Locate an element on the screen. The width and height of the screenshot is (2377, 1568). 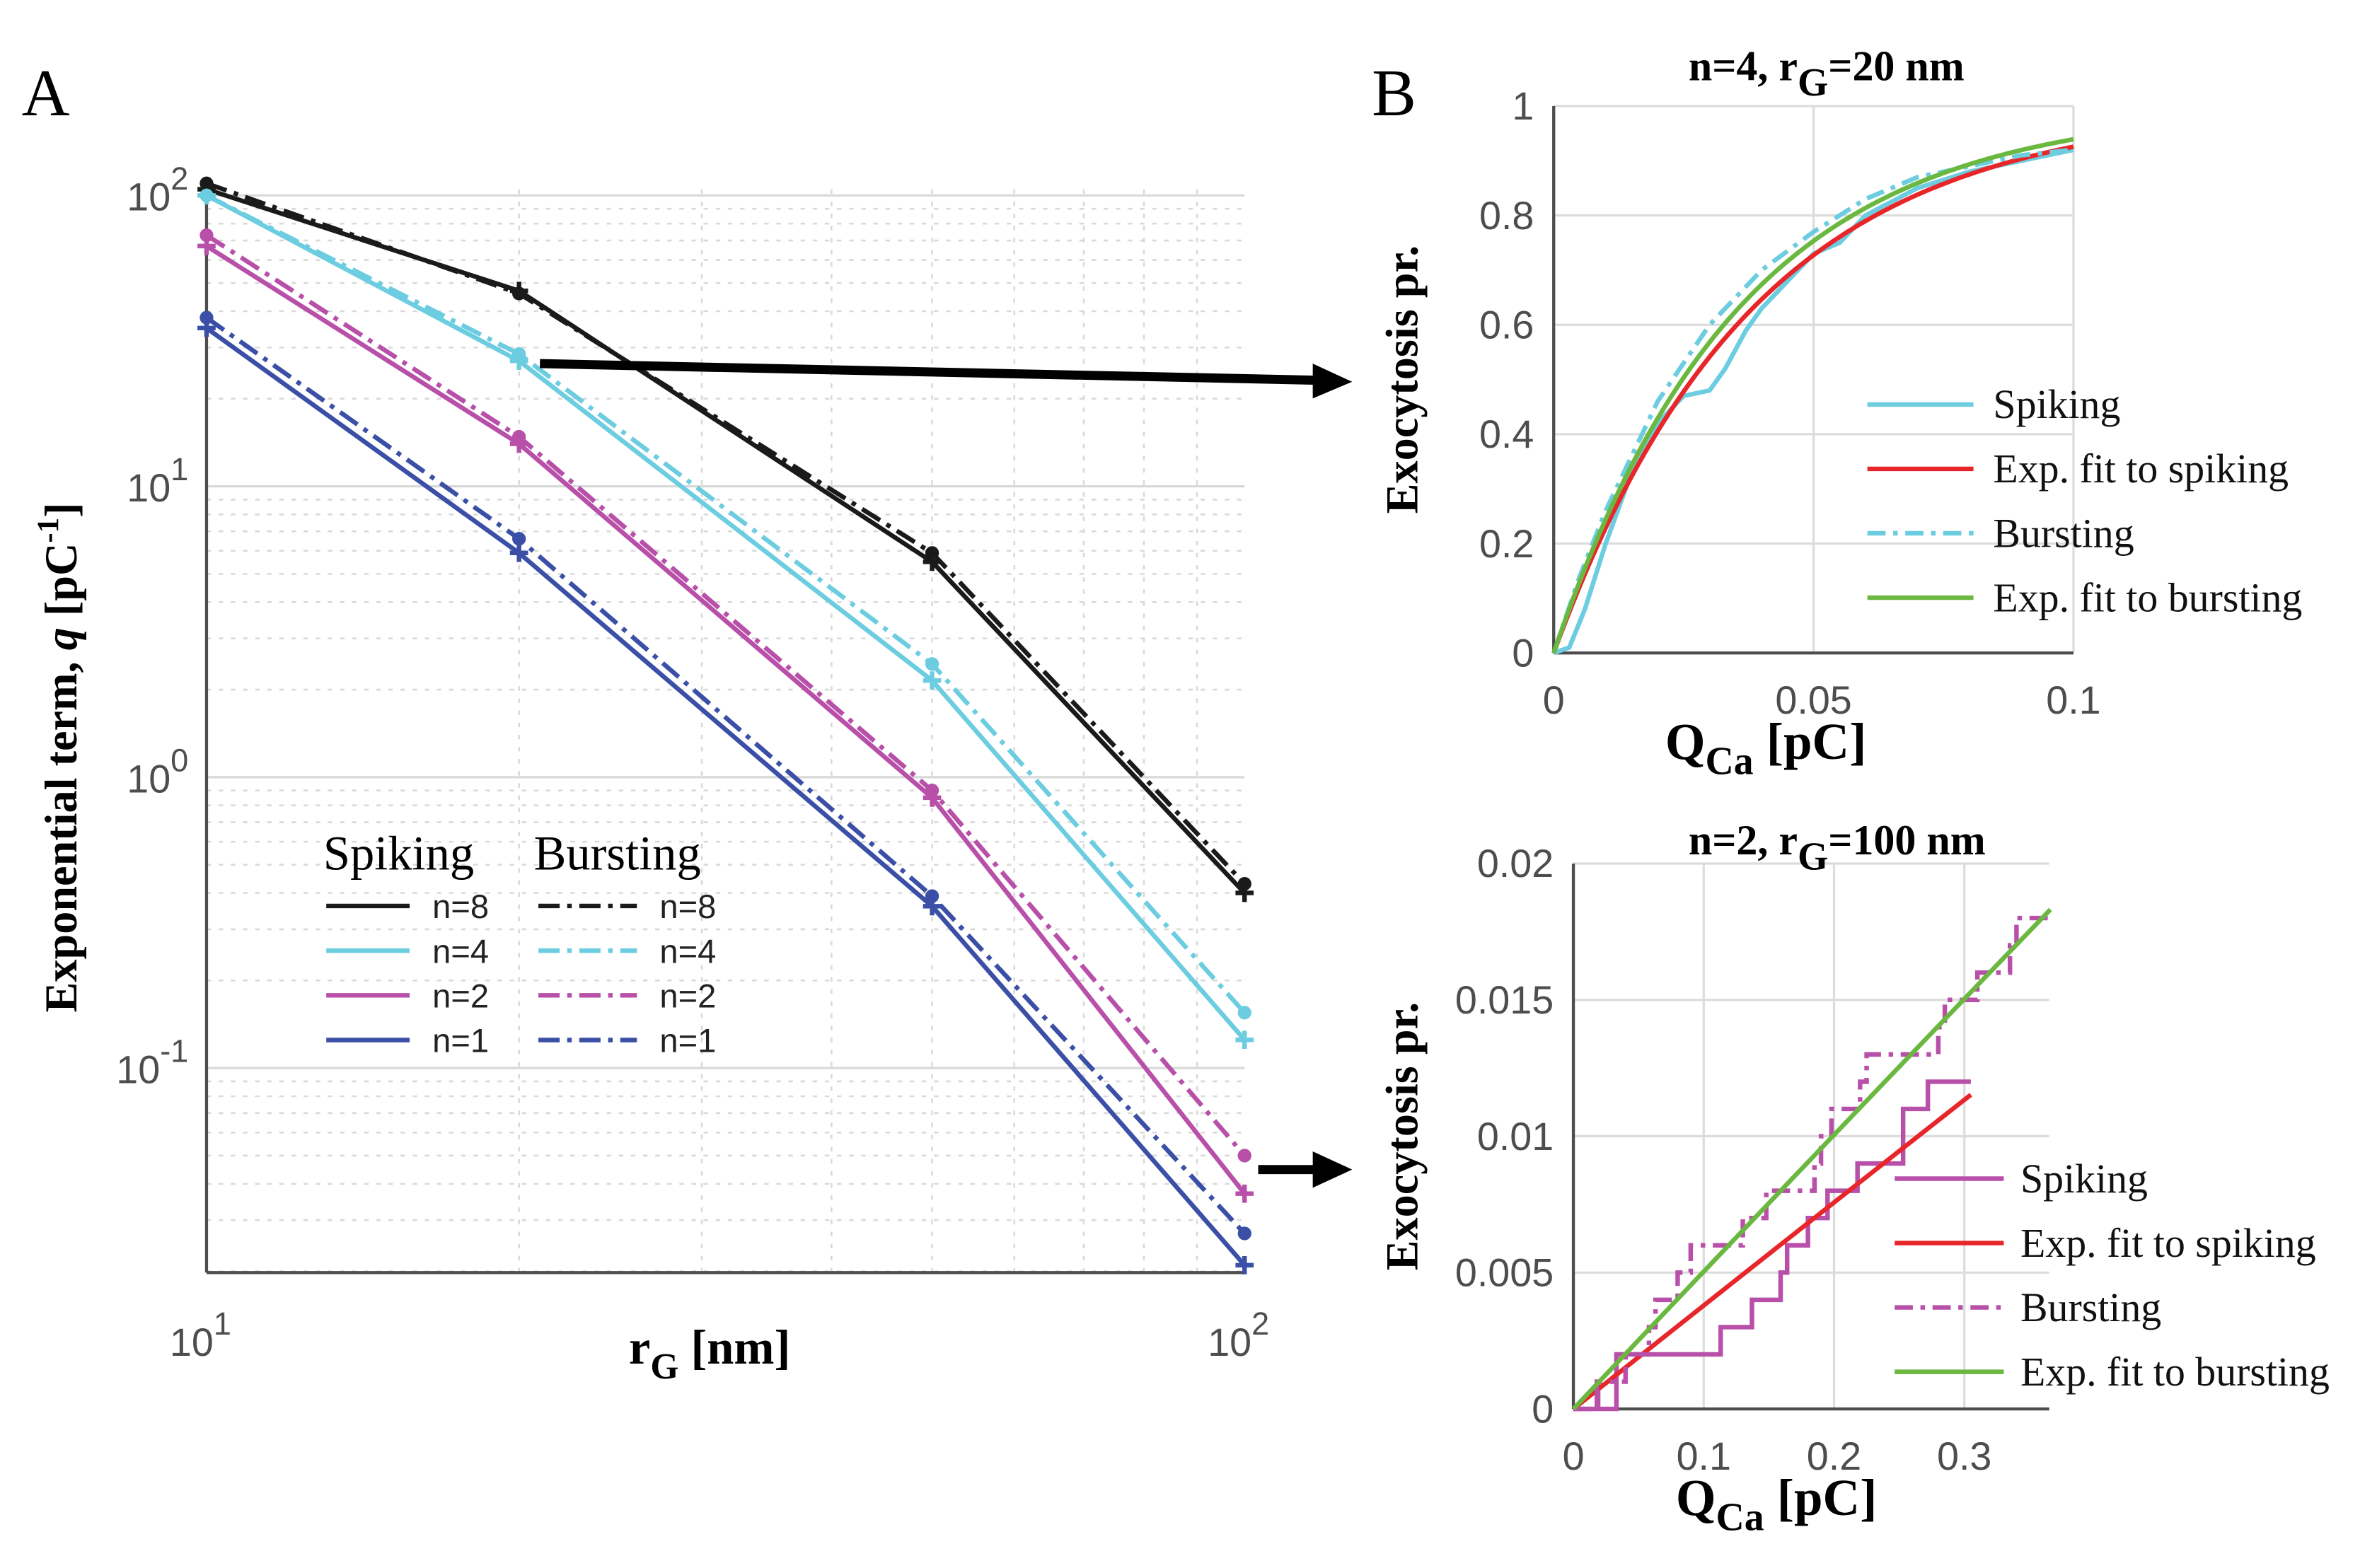
text-part: [nm] is located at coordinates (734, 1347).